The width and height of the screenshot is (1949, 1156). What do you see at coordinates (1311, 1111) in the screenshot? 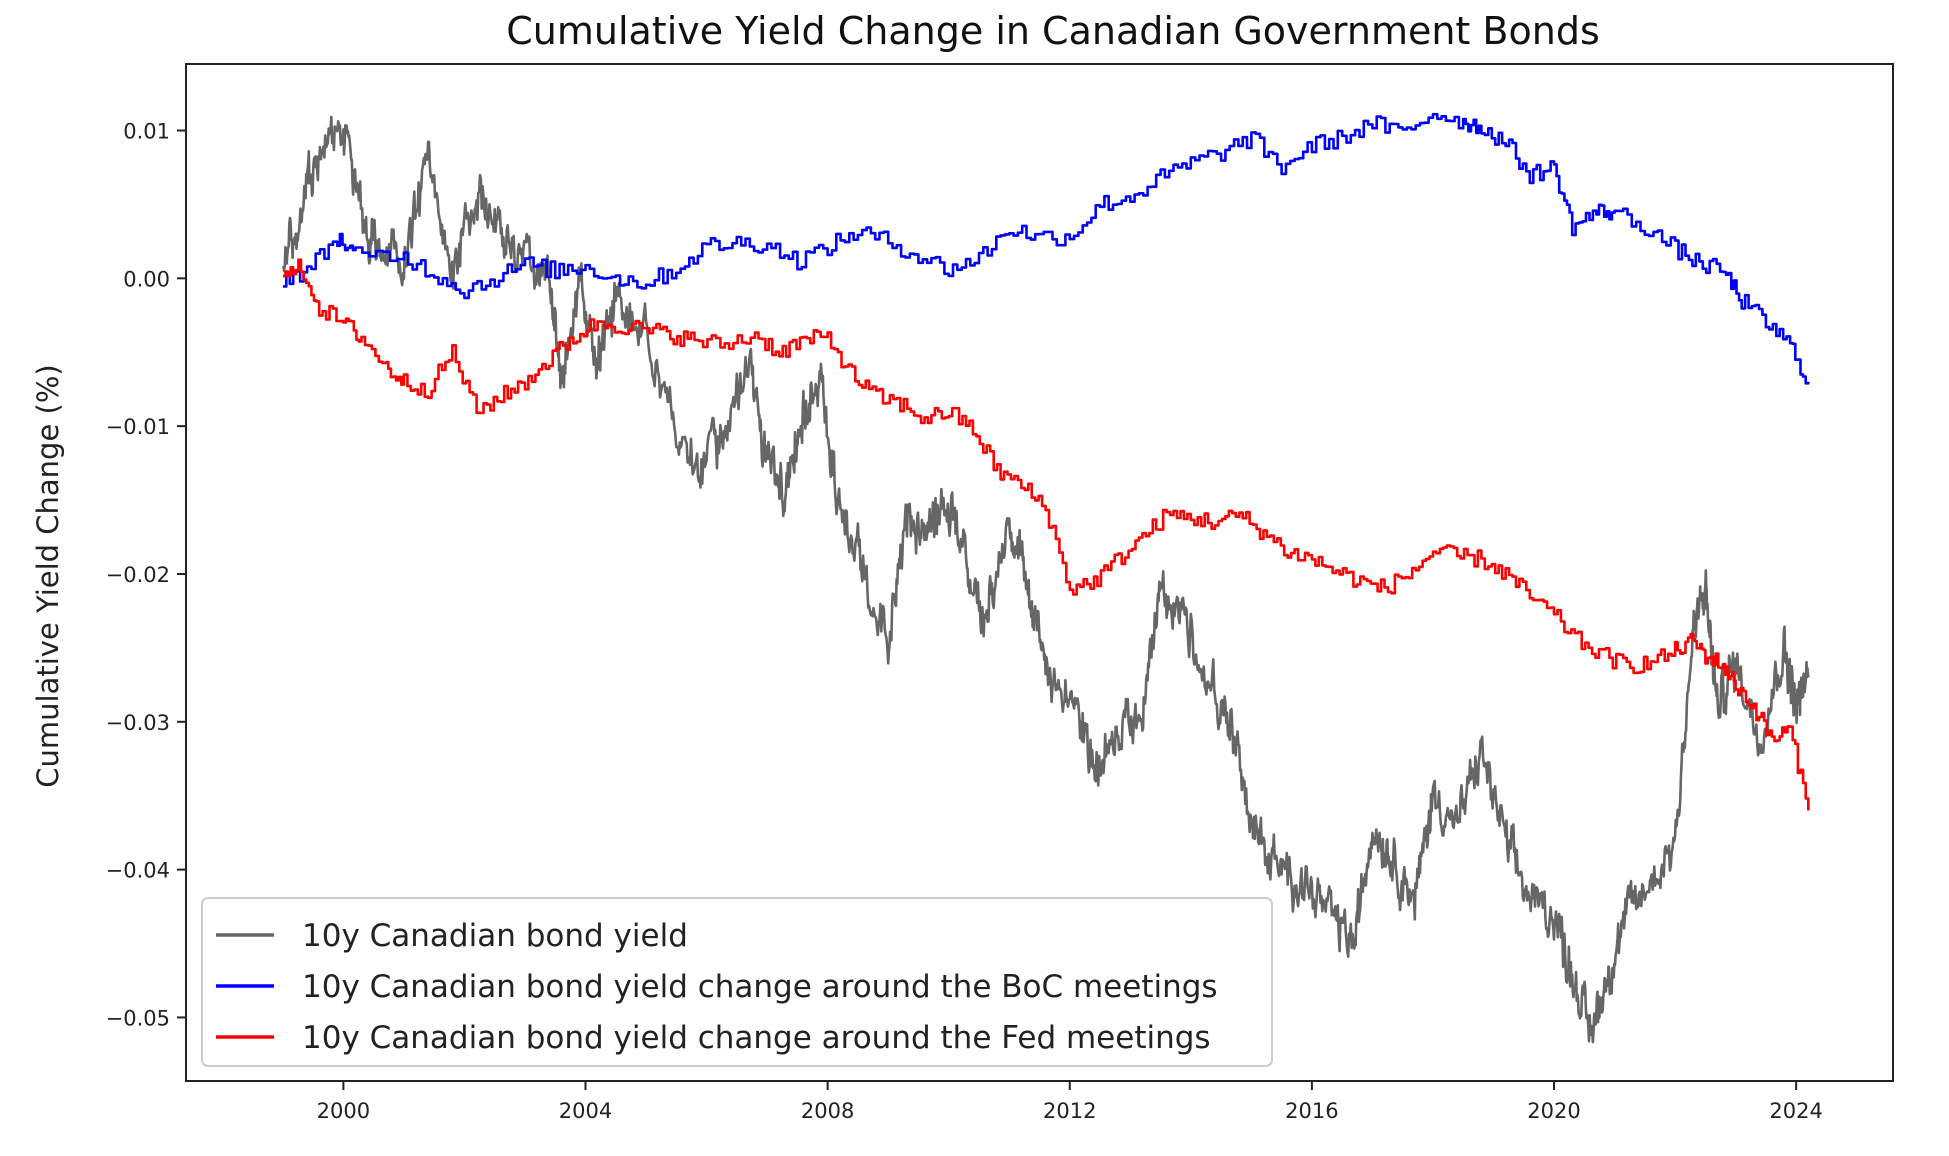
I see `x-tick-label: 2016` at bounding box center [1311, 1111].